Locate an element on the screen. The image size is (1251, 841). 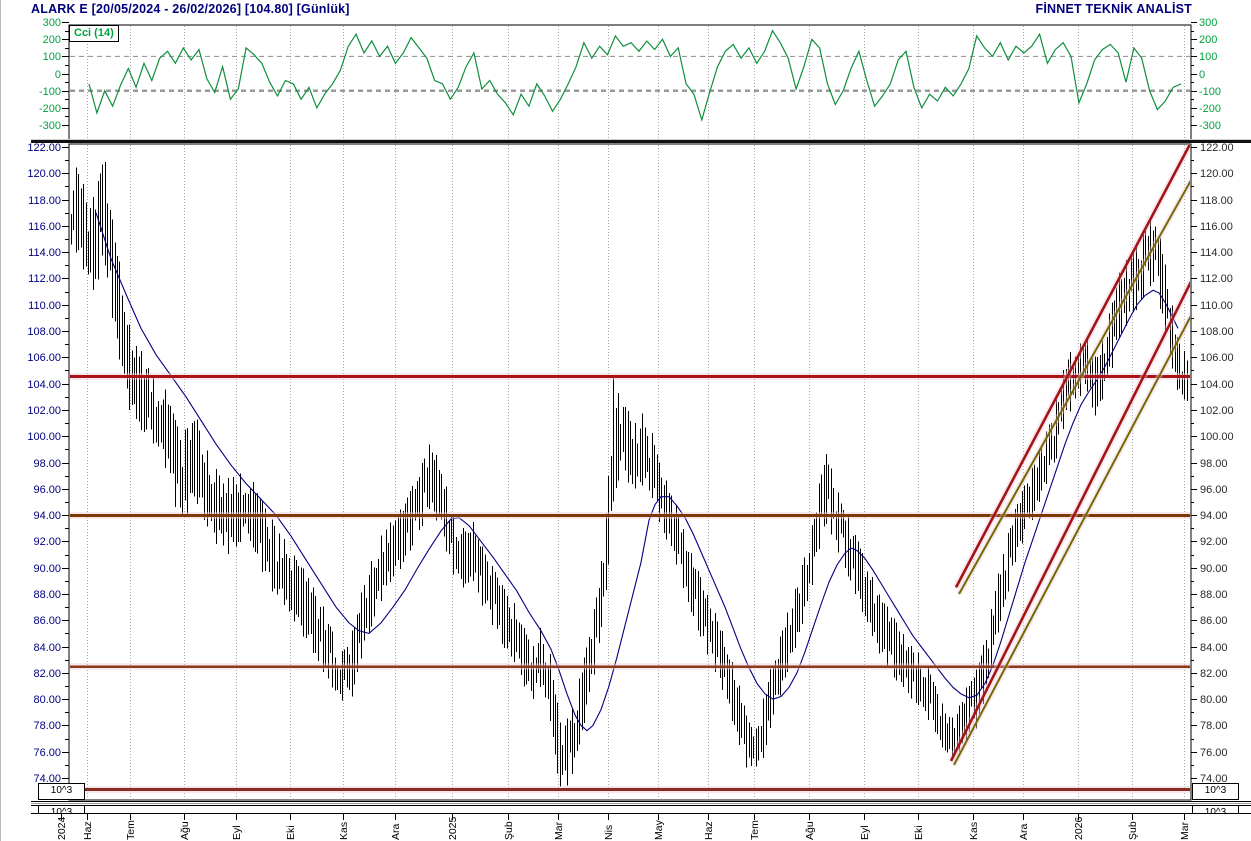
scale-factor-box-right-2: 10^3 is located at coordinates (1215, 809).